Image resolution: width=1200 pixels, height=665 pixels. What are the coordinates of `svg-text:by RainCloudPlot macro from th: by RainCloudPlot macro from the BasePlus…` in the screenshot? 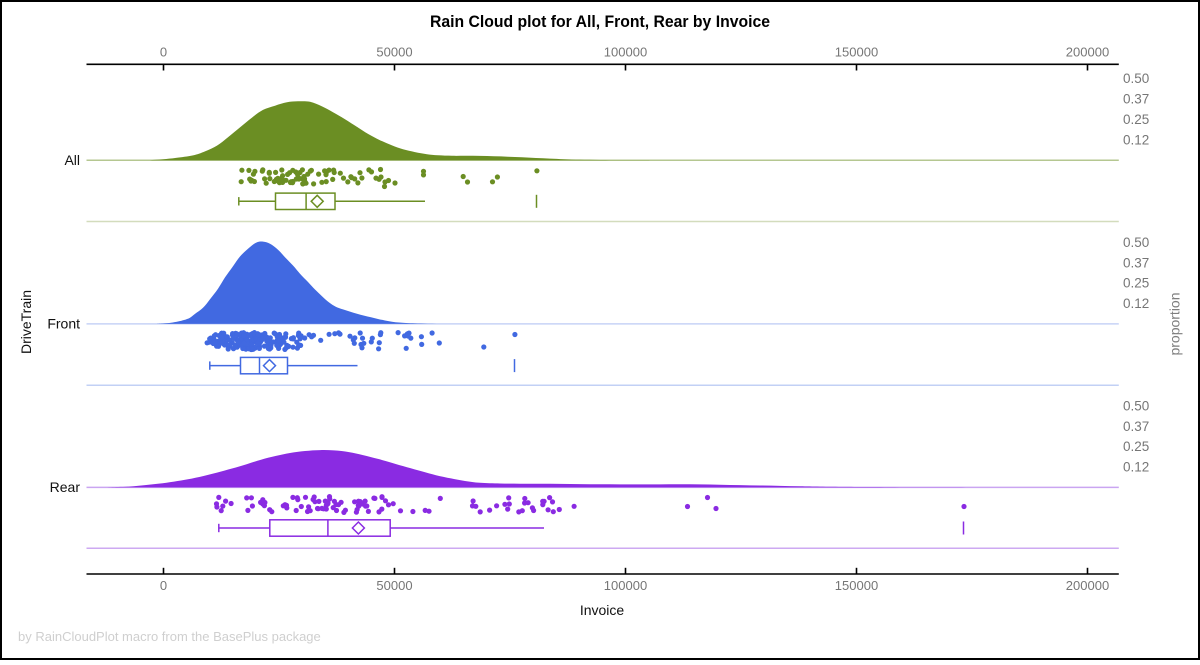 It's located at (169, 636).